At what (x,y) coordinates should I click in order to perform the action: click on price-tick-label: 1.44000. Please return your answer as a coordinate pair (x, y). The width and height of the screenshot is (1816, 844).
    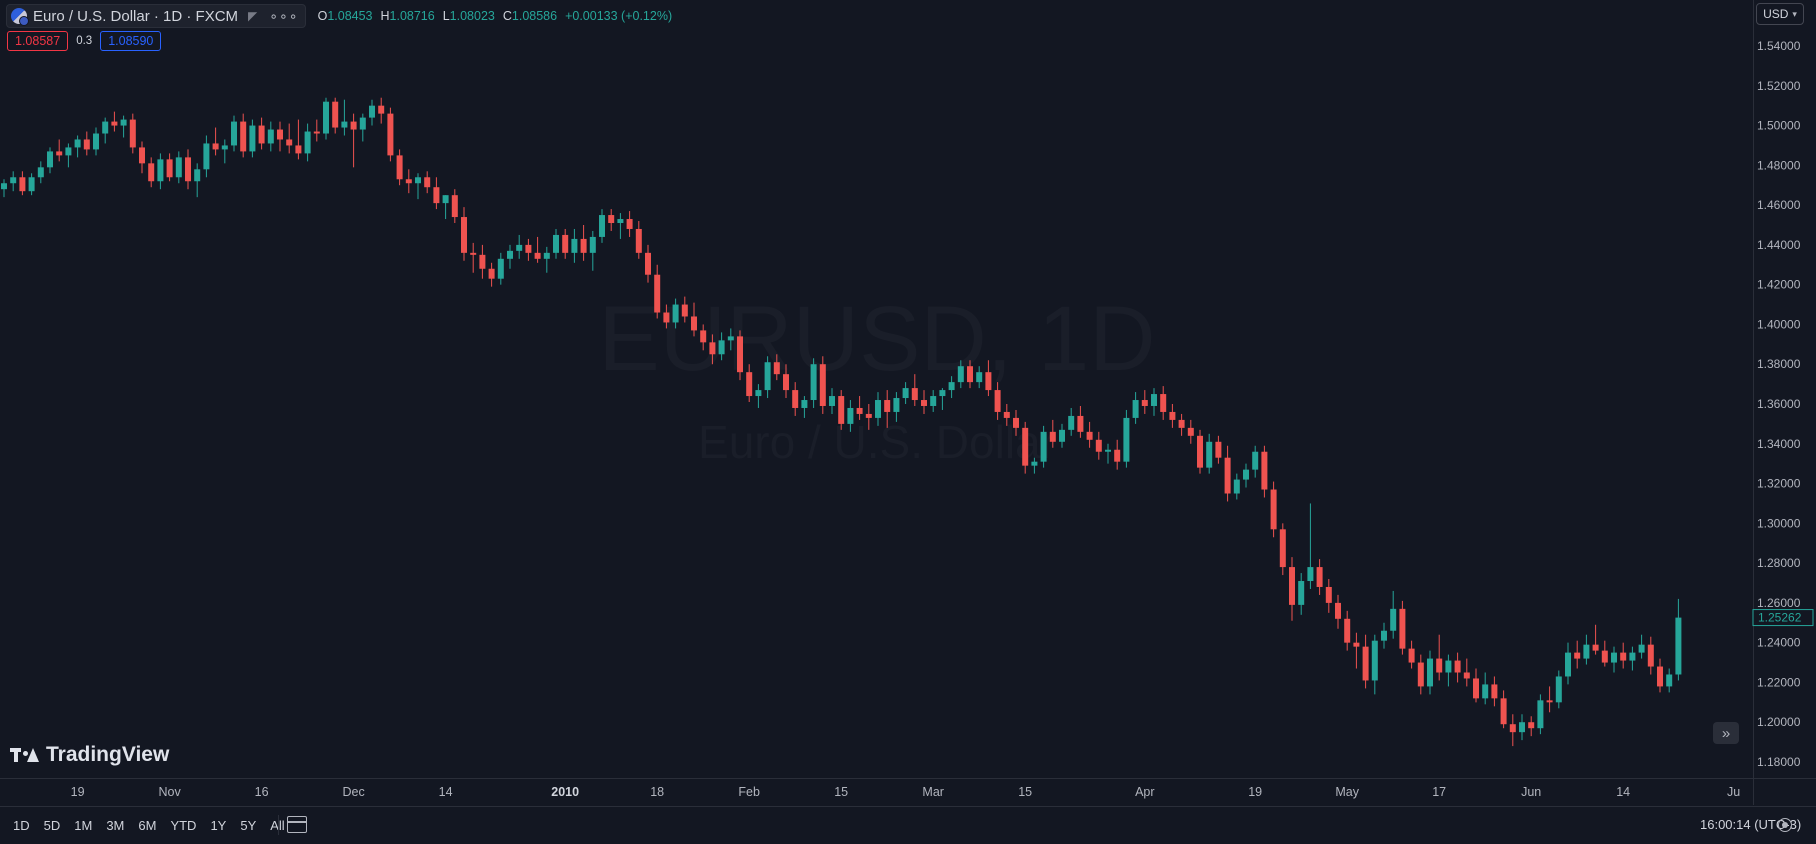
    Looking at the image, I should click on (1779, 245).